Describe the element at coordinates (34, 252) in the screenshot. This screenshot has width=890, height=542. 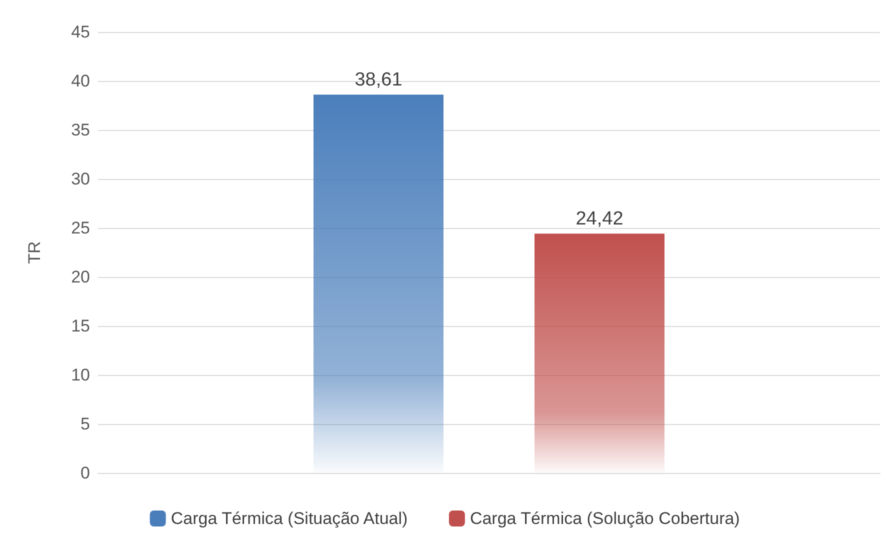
I see `y-axis-title: TR` at that location.